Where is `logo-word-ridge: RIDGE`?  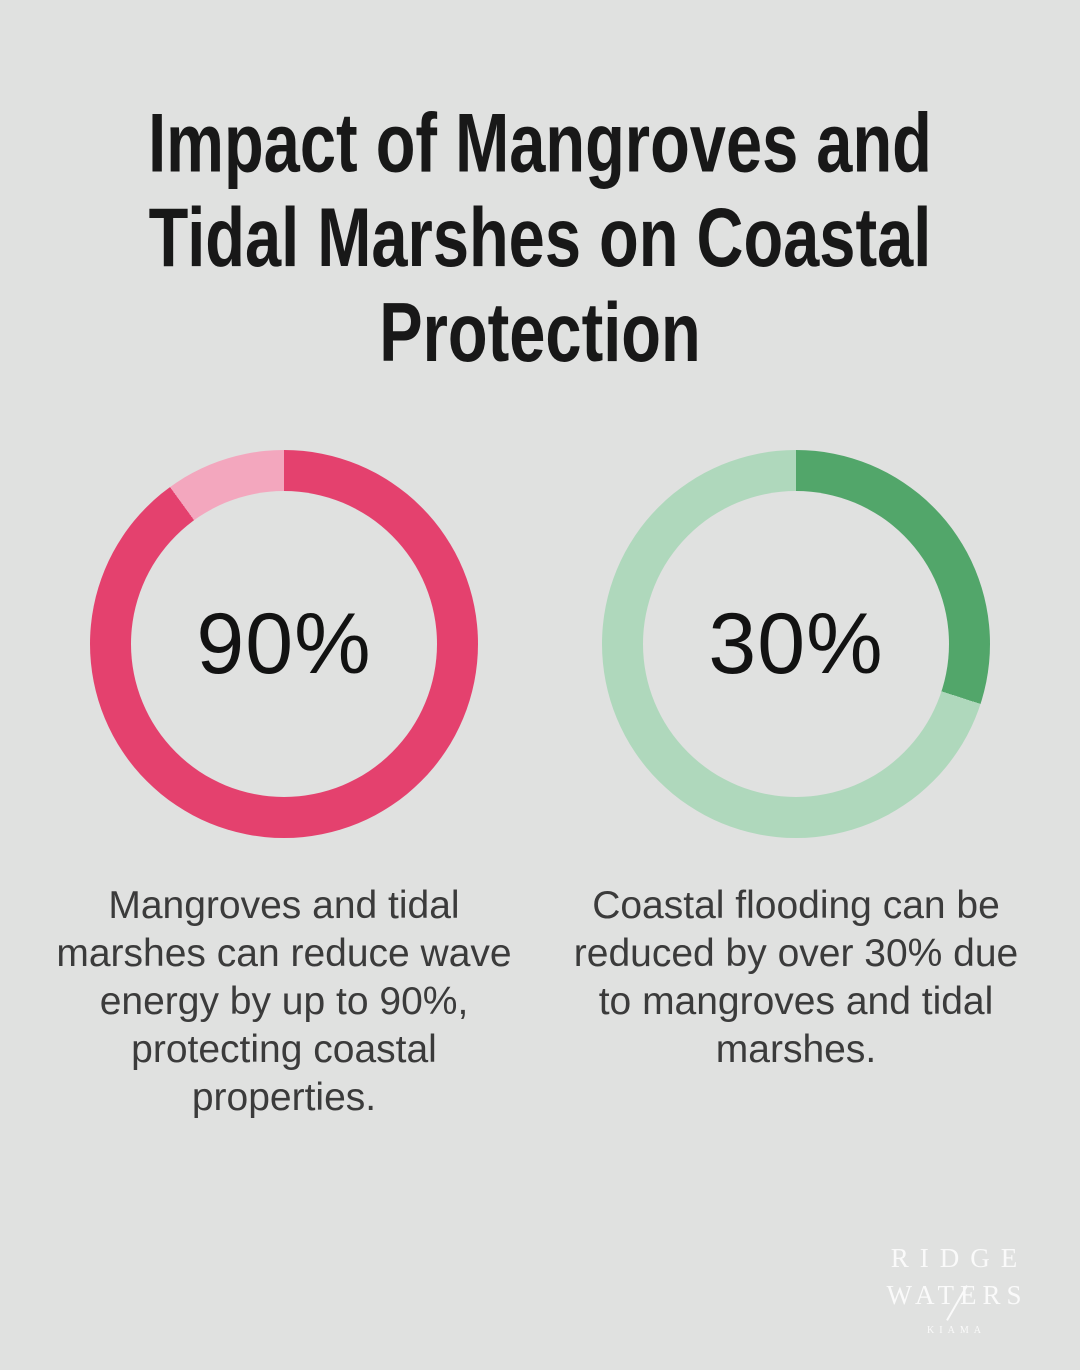 logo-word-ridge: RIDGE is located at coordinates (959, 1258).